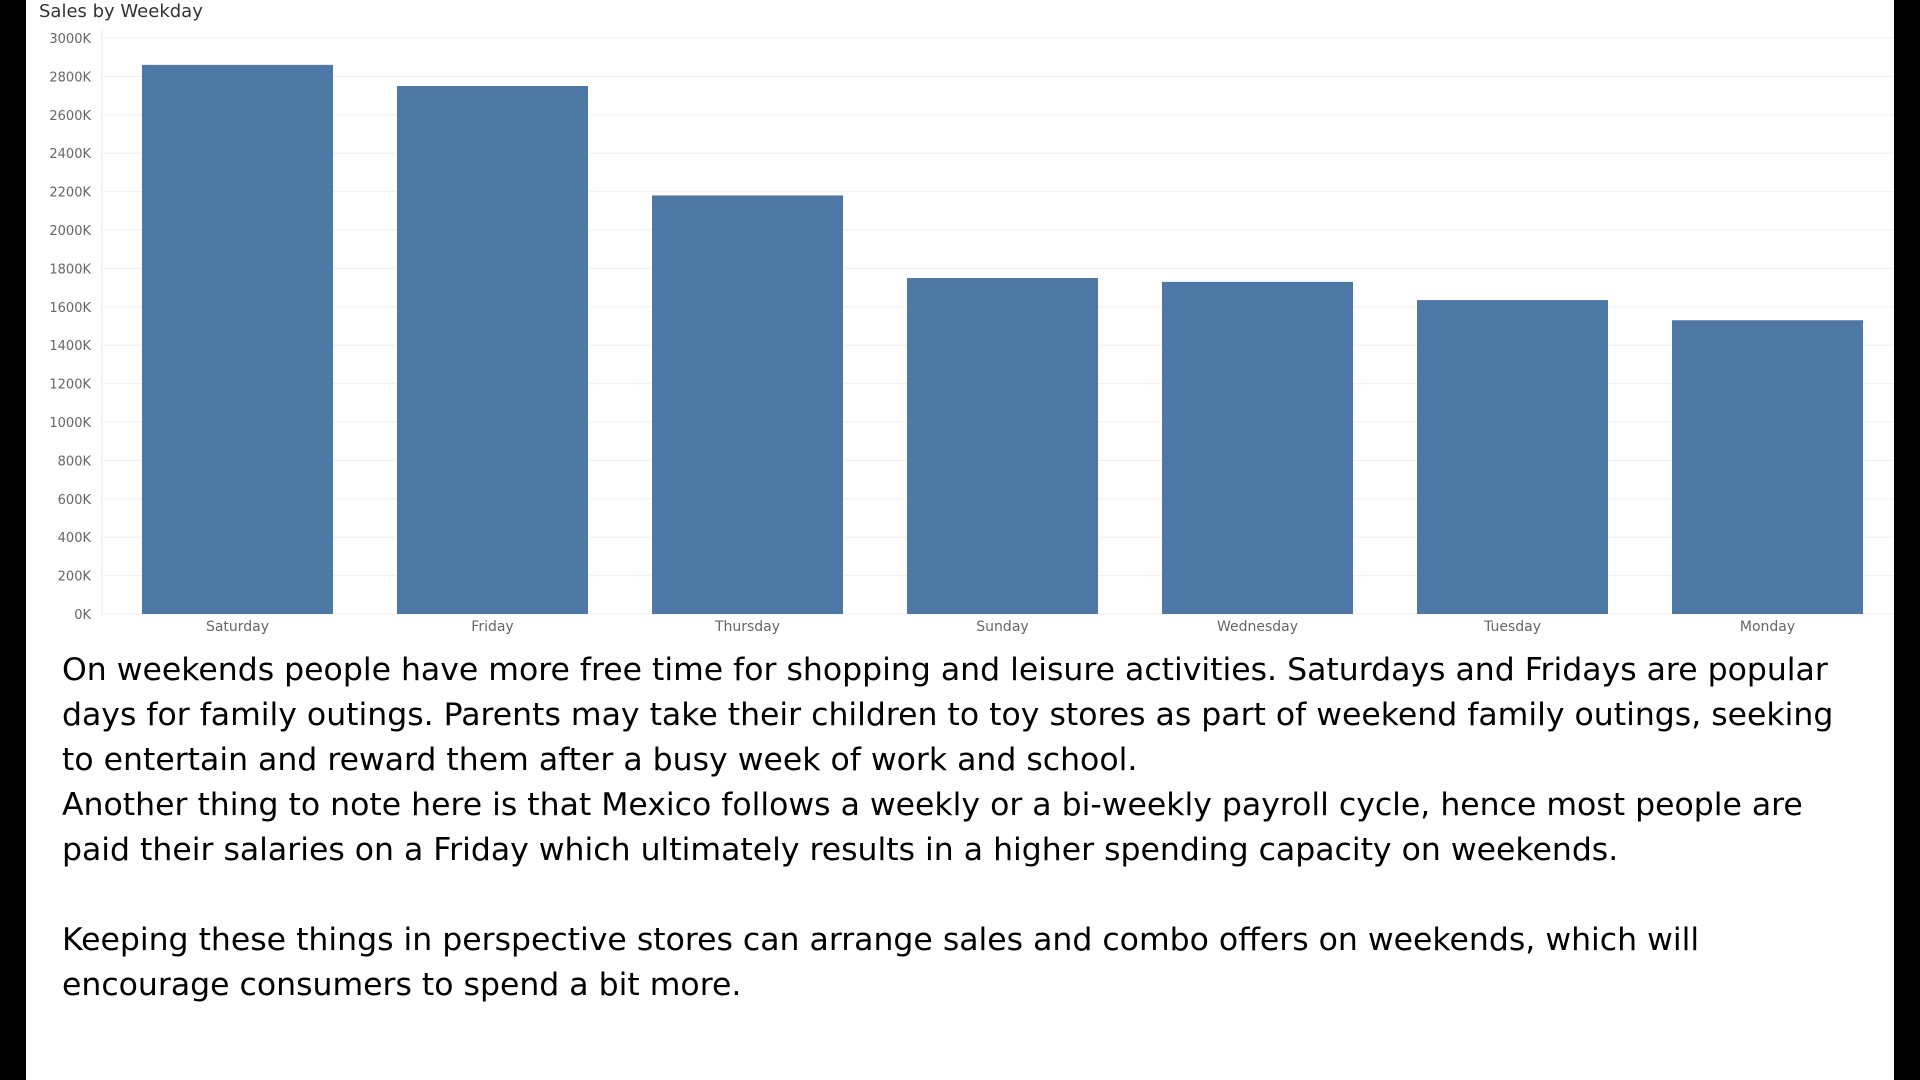  What do you see at coordinates (492, 350) in the screenshot?
I see `bar-friday` at bounding box center [492, 350].